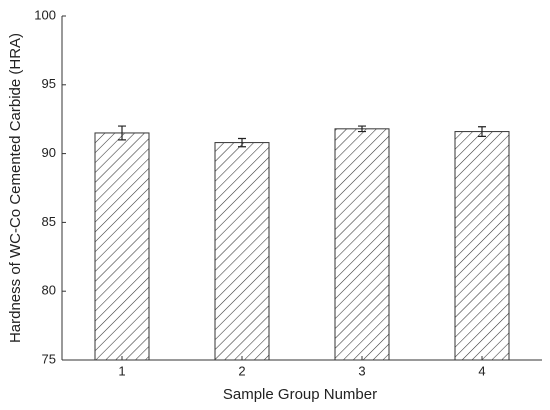 The image size is (550, 410). I want to click on x-tick-label: 2, so click(241, 370).